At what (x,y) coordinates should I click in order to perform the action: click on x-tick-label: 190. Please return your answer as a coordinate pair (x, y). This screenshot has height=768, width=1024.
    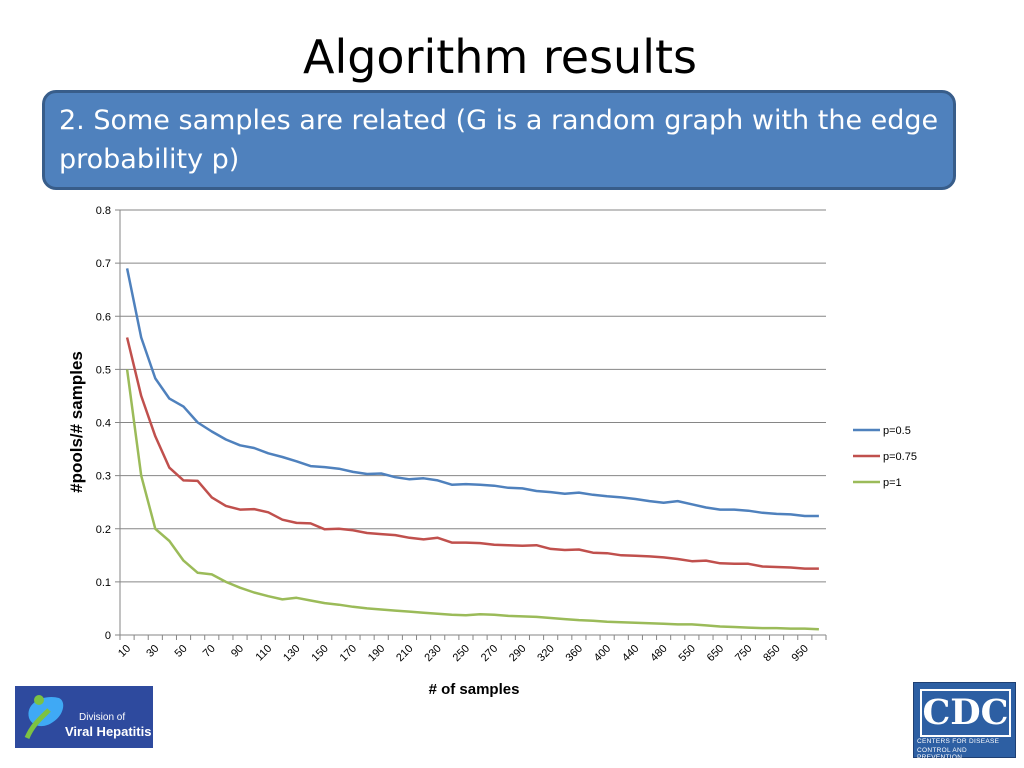
    Looking at the image, I should click on (376, 653).